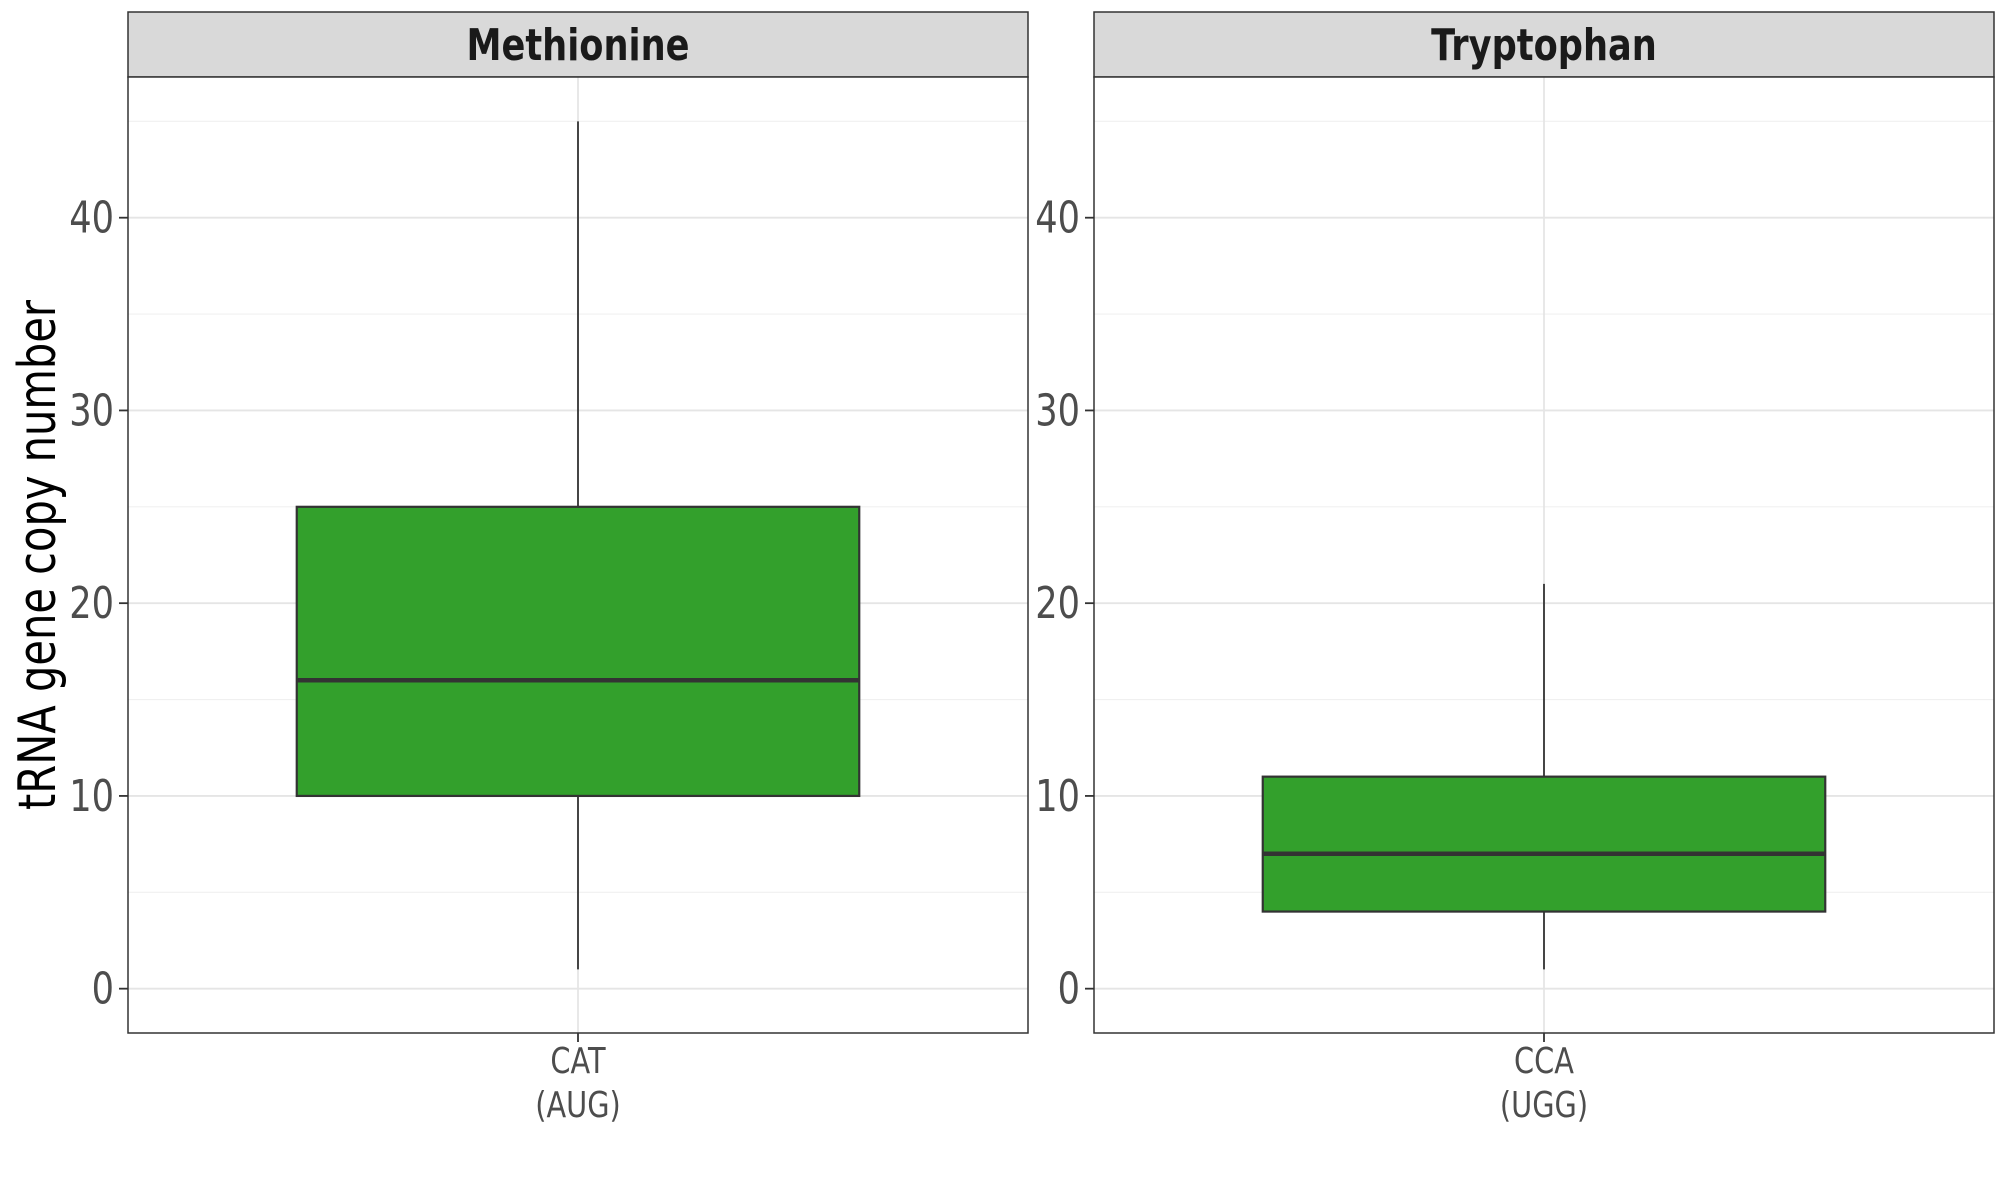 The width and height of the screenshot is (2000, 1200). What do you see at coordinates (578, 1105) in the screenshot?
I see `x-tick-label-anticodon: (AUG)` at bounding box center [578, 1105].